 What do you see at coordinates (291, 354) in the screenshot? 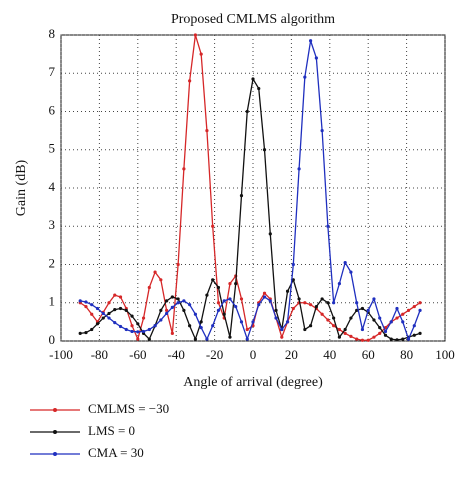
I see `x-tick-label: 20` at bounding box center [291, 354].